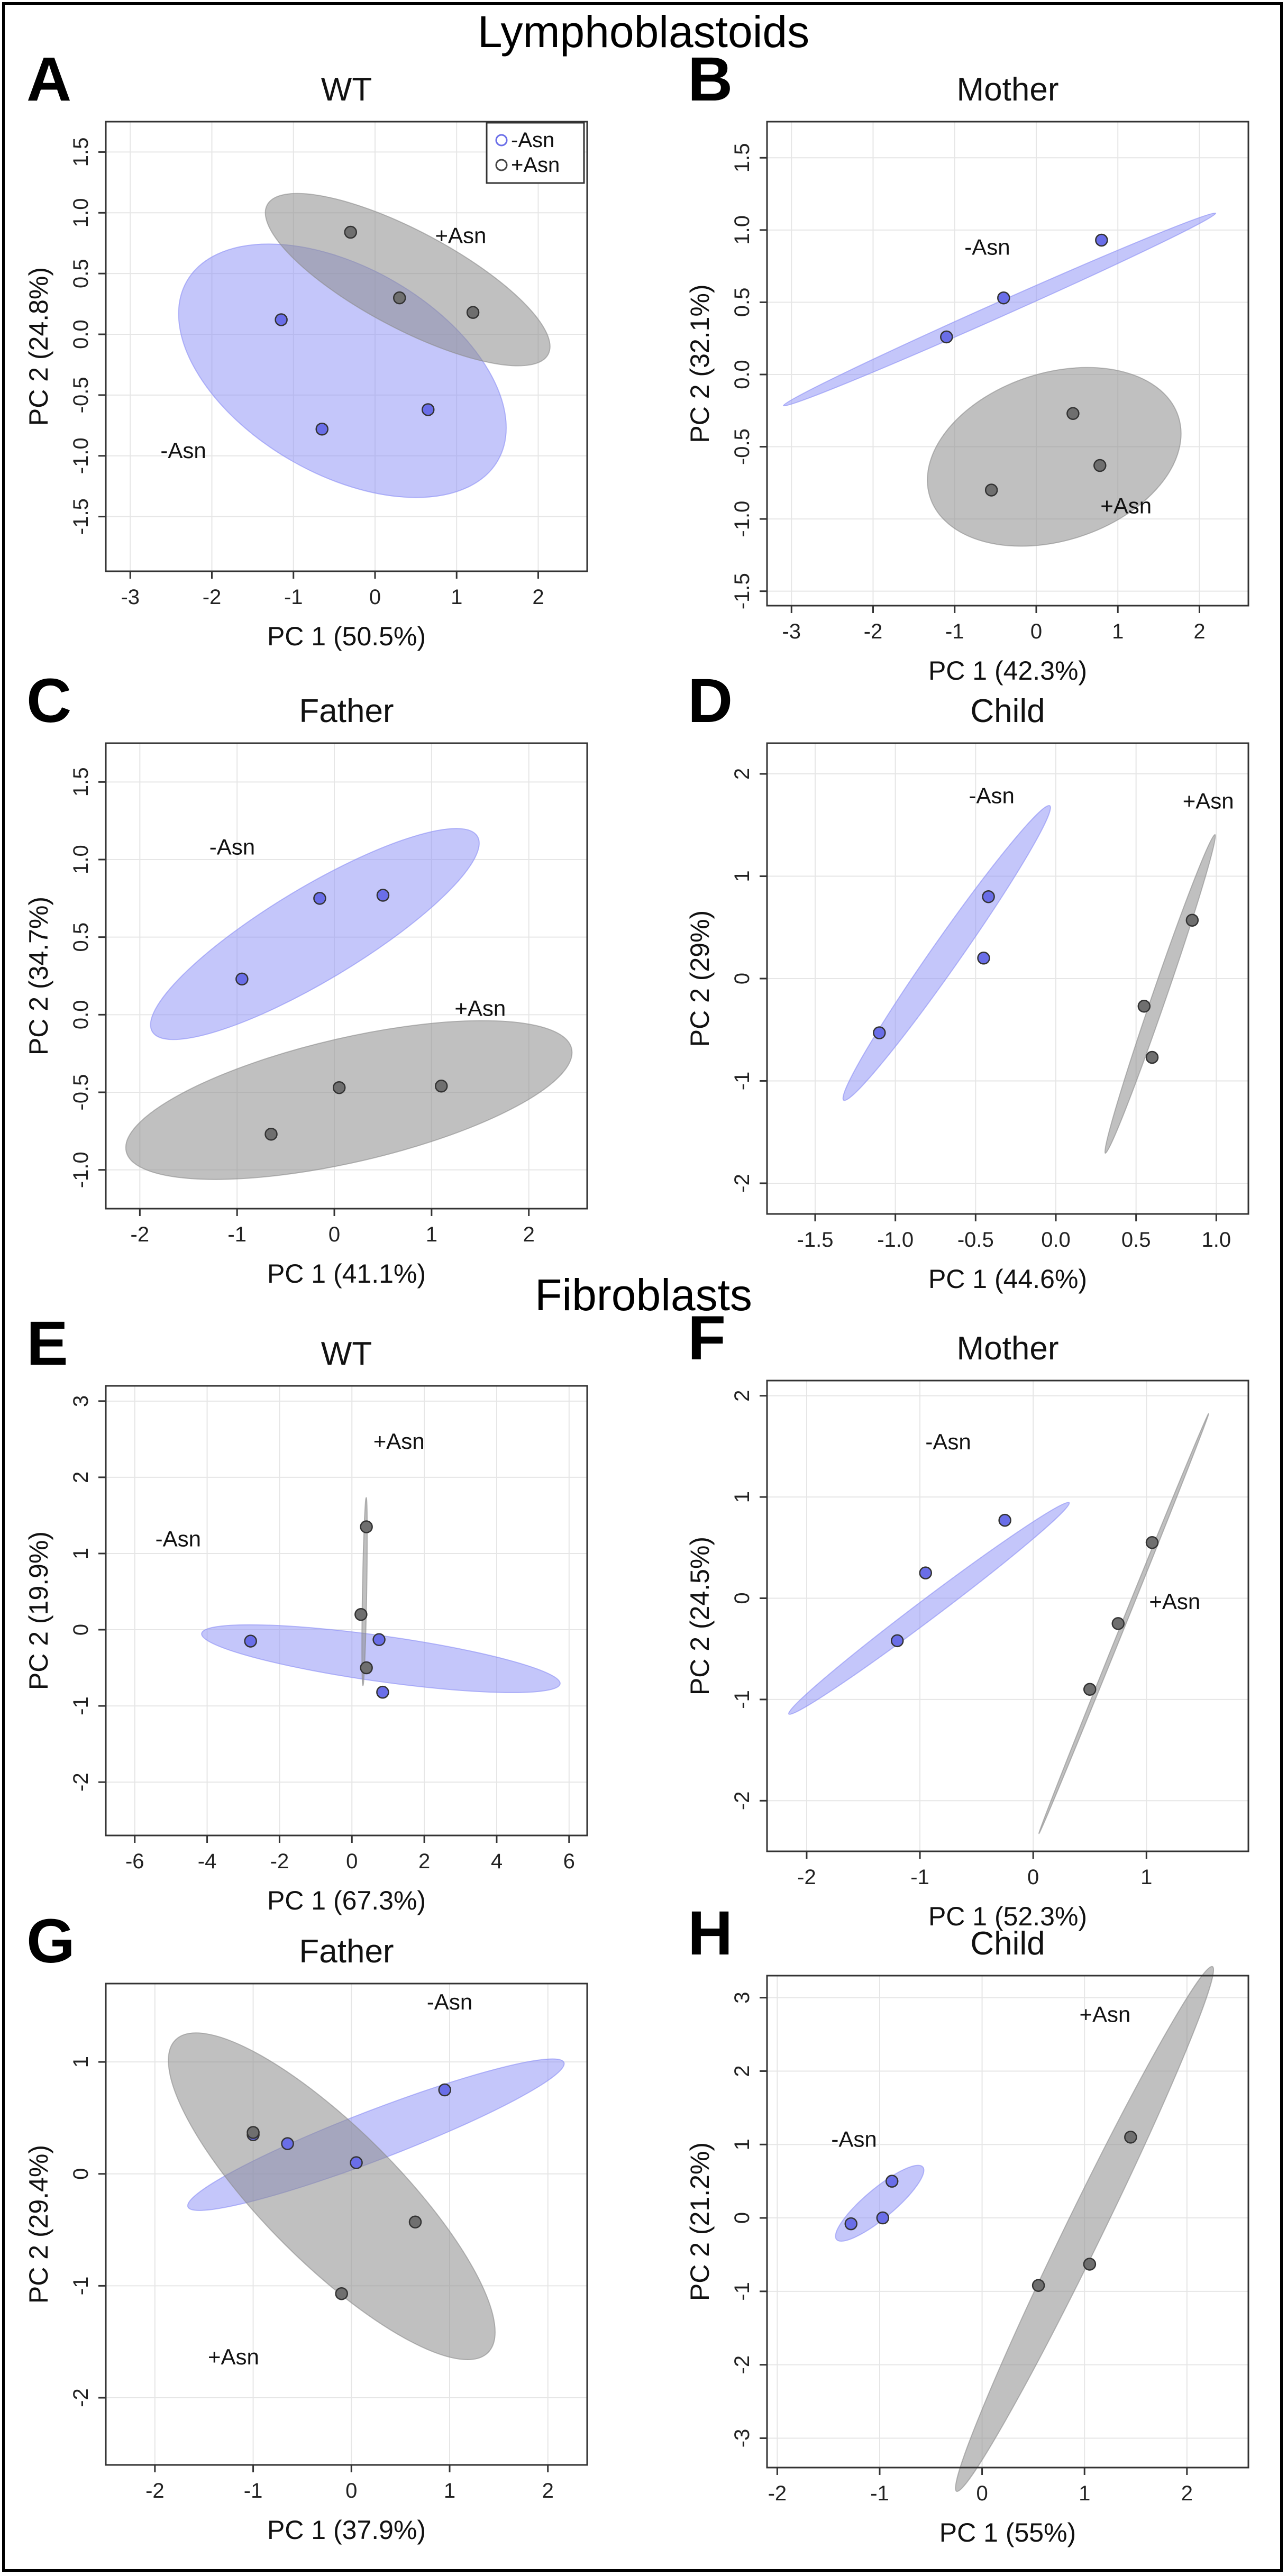 Image resolution: width=1287 pixels, height=2576 pixels. Describe the element at coordinates (365, 1591) in the screenshot. I see `ellipse-plus-asn-e` at that location.